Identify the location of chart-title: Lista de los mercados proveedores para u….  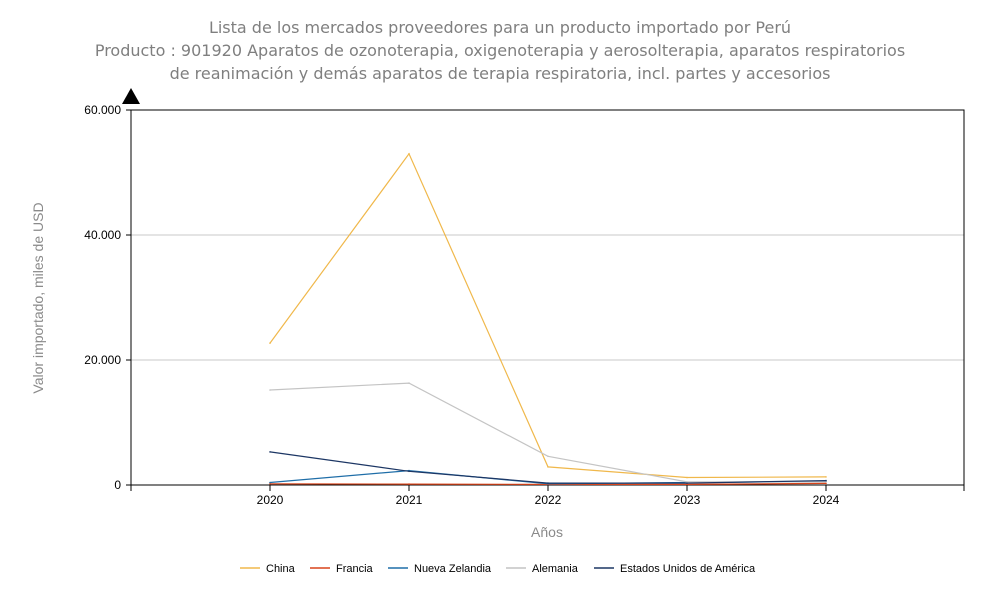
(500, 50).